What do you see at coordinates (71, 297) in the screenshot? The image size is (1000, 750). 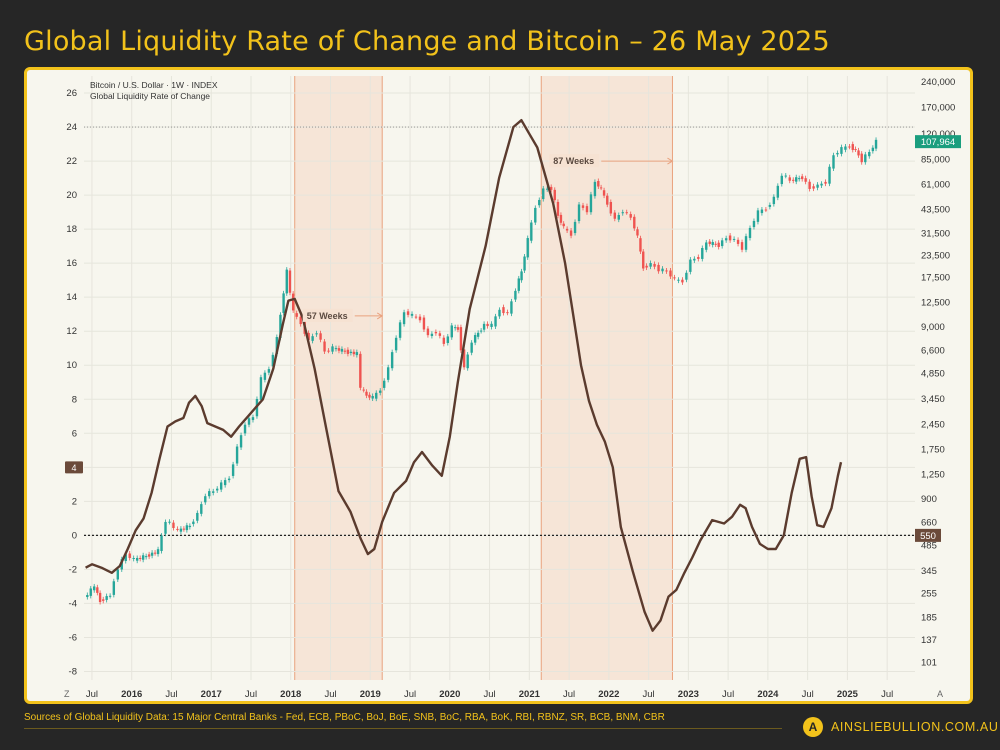 I see `left-tick-label: 14` at bounding box center [71, 297].